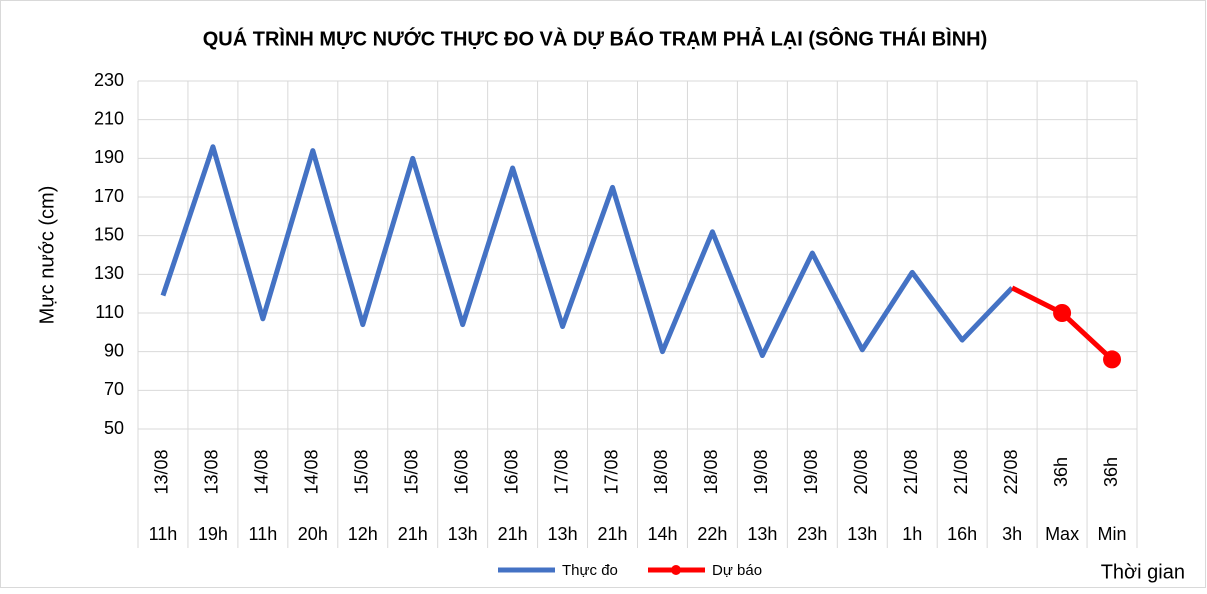 This screenshot has height=594, width=1207. What do you see at coordinates (109, 234) in the screenshot?
I see `y-tick-label: 150` at bounding box center [109, 234].